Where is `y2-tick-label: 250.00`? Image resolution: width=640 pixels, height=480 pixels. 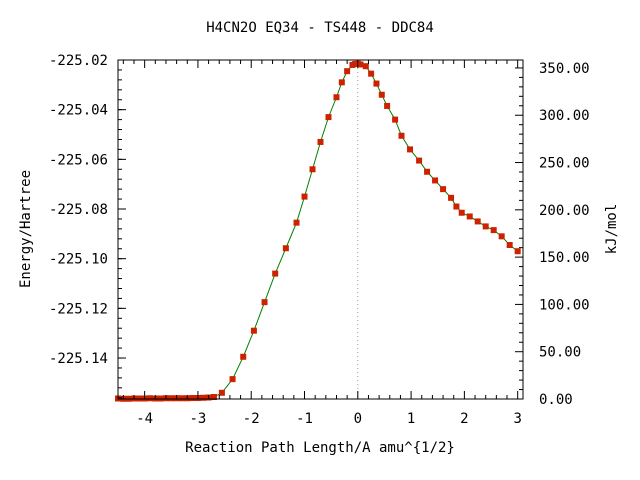
y2-tick-label: 250.00 is located at coordinates (564, 164).